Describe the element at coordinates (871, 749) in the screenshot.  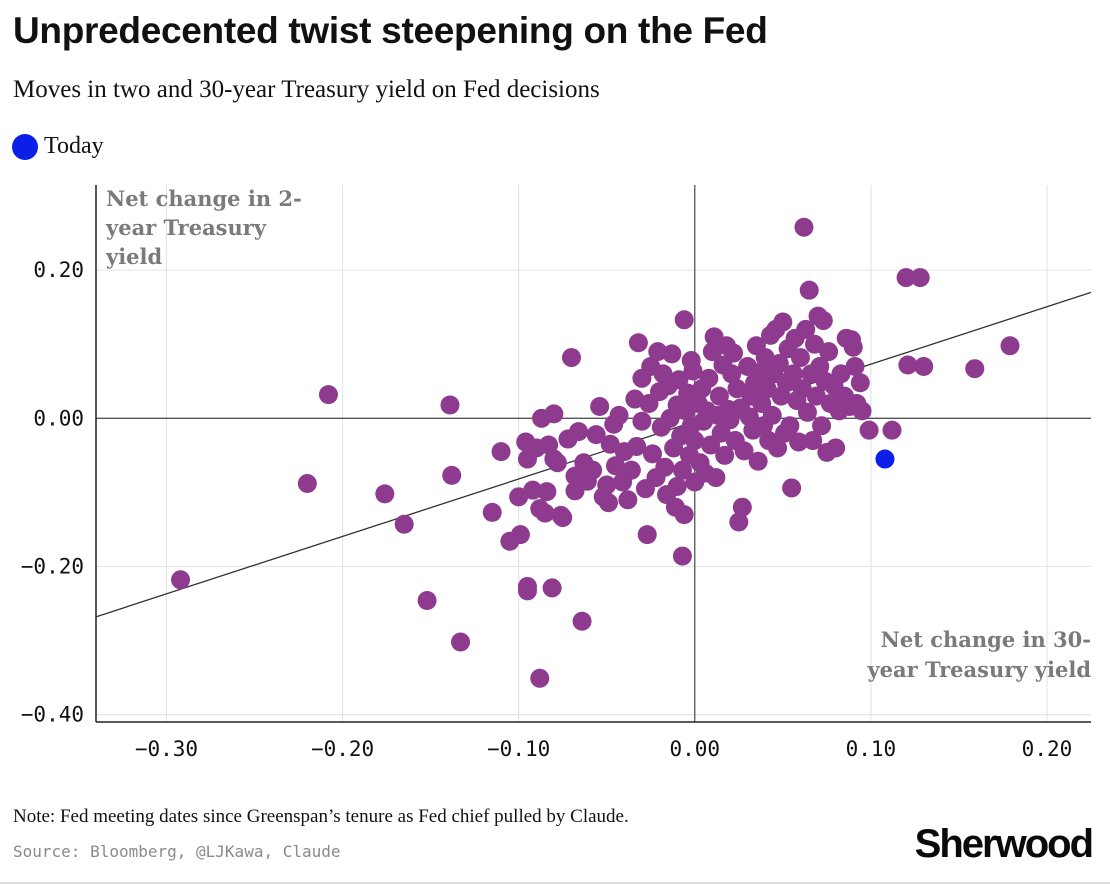
I see `x-tick-label: 0.10` at that location.